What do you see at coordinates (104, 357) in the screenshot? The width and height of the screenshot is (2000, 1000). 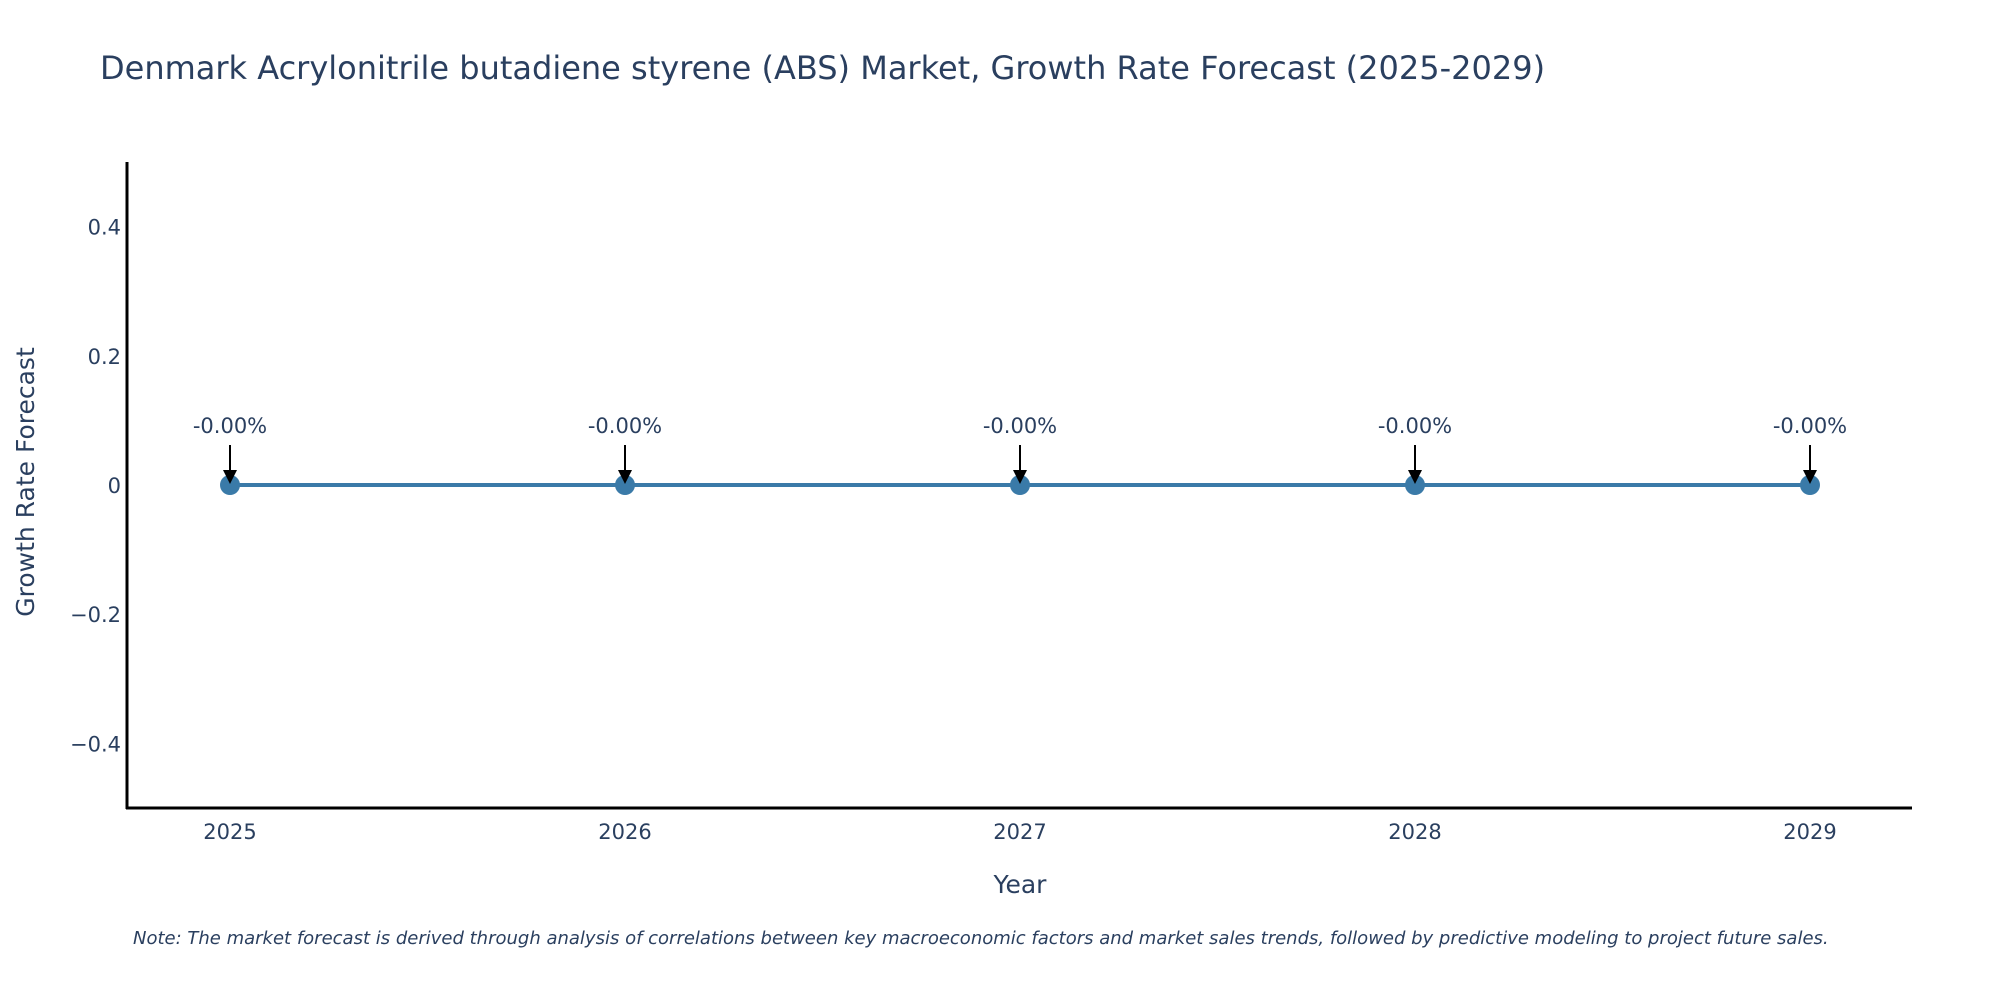 I see `y-tick-label: 0.2` at bounding box center [104, 357].